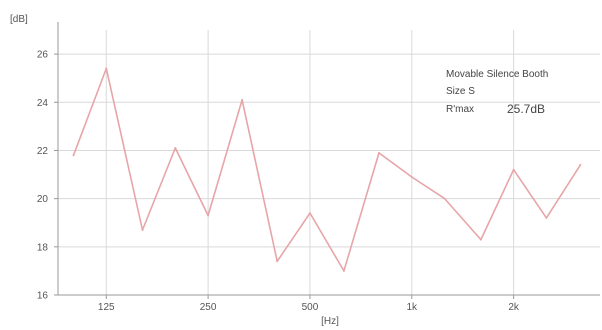  What do you see at coordinates (43, 247) in the screenshot?
I see `y-tick-label: 18` at bounding box center [43, 247].